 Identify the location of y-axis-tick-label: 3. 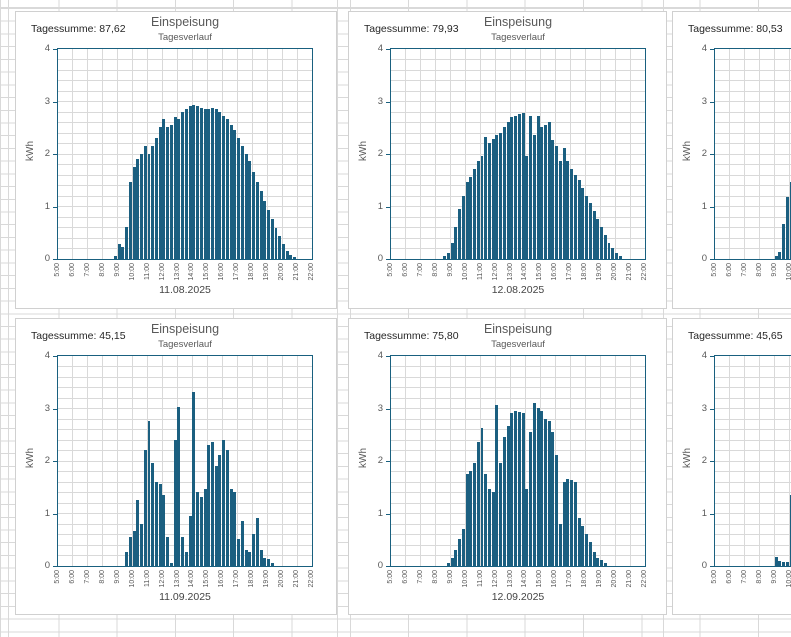
(47, 408).